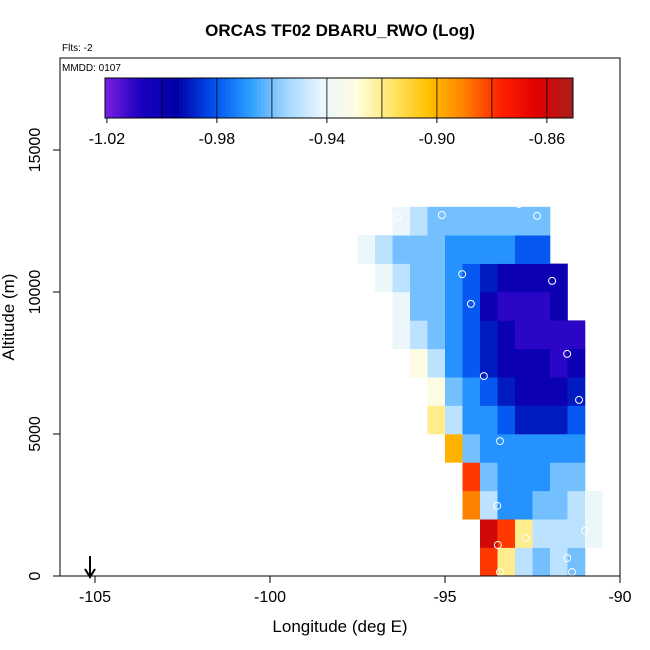 This screenshot has height=650, width=650. What do you see at coordinates (619, 597) in the screenshot?
I see `x-tick-label: -90` at bounding box center [619, 597].